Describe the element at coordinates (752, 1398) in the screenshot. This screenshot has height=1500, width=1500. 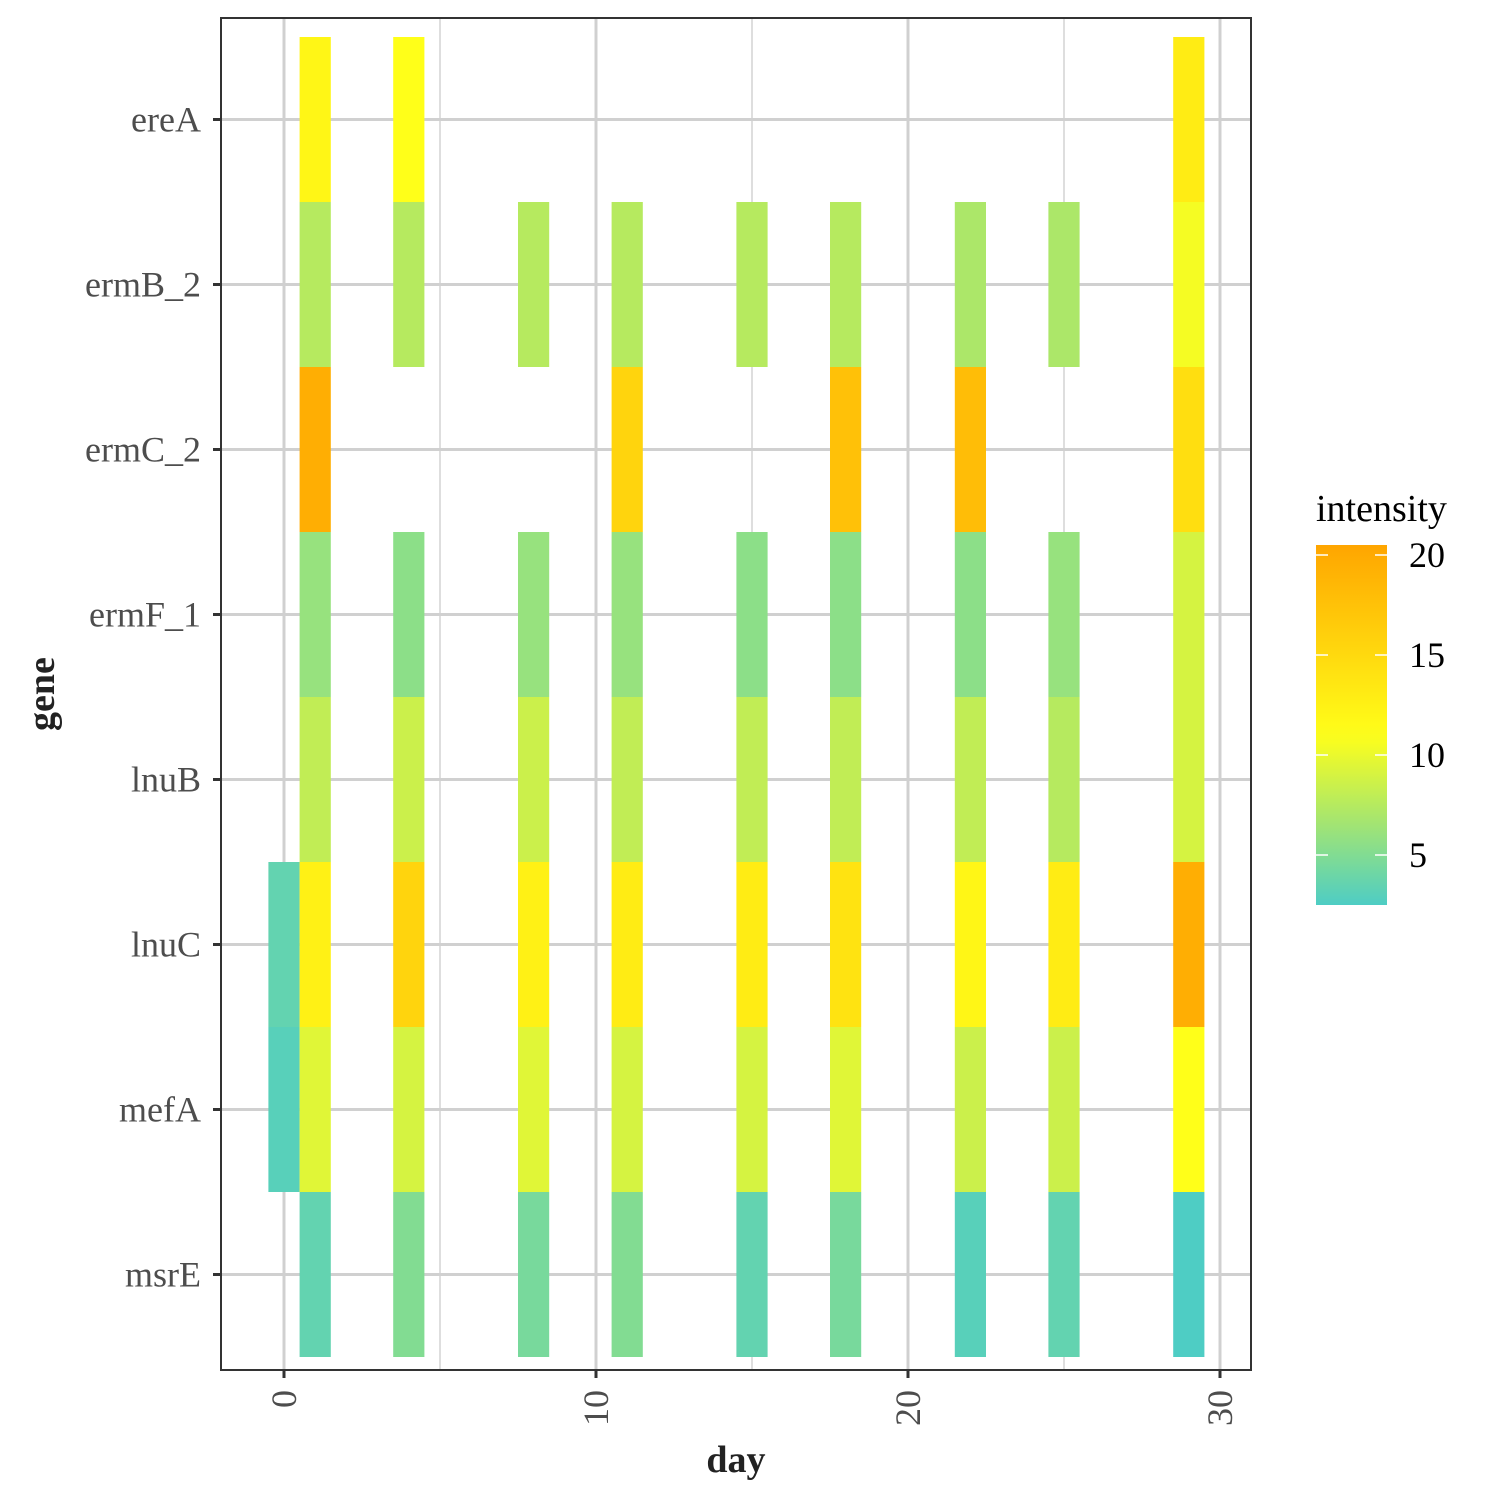
I see `x-axis: 0 10 20 30` at that location.